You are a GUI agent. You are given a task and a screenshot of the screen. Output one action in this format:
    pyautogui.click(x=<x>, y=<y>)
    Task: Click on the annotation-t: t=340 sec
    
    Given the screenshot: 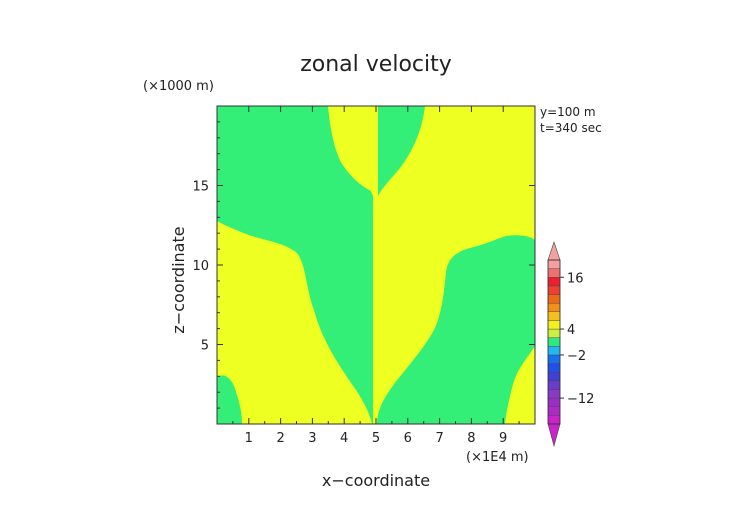 What is the action you would take?
    pyautogui.click(x=571, y=128)
    